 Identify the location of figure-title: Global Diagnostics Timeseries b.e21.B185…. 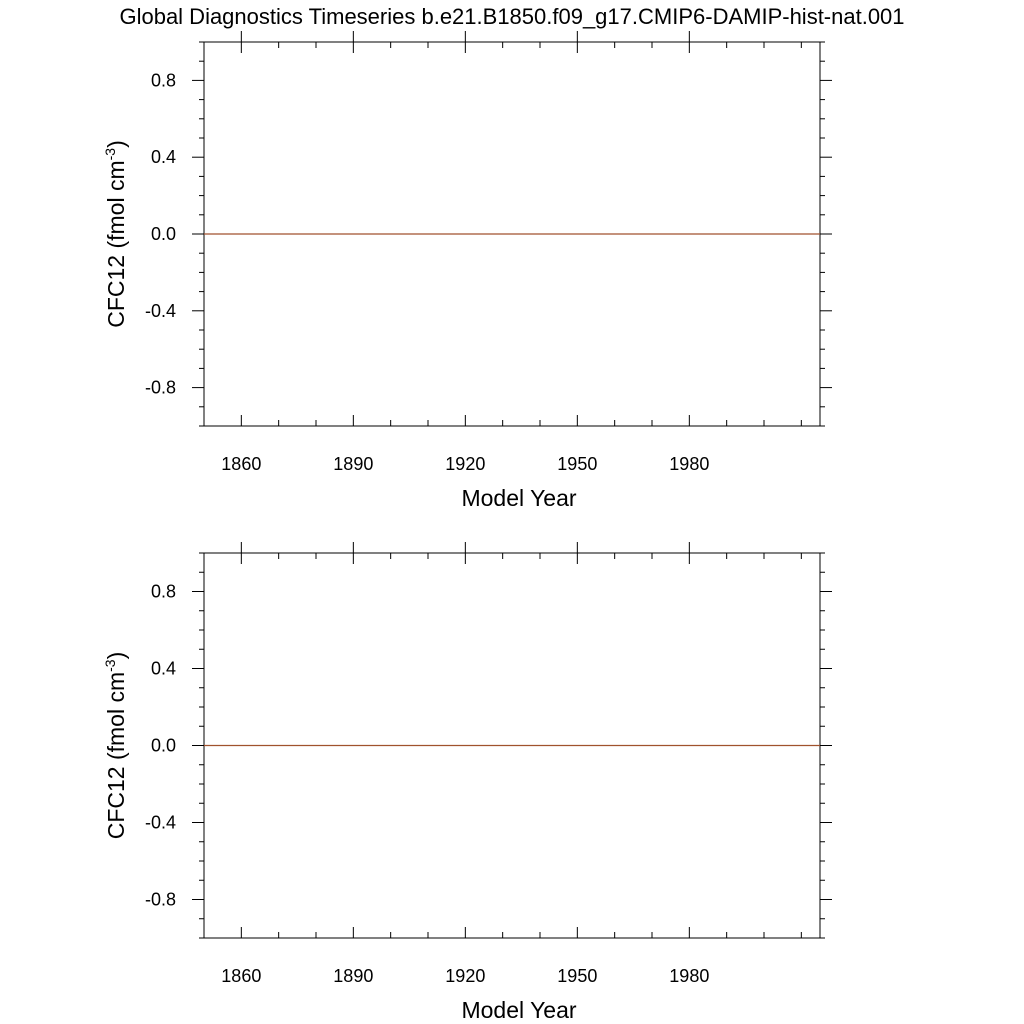
(511, 16).